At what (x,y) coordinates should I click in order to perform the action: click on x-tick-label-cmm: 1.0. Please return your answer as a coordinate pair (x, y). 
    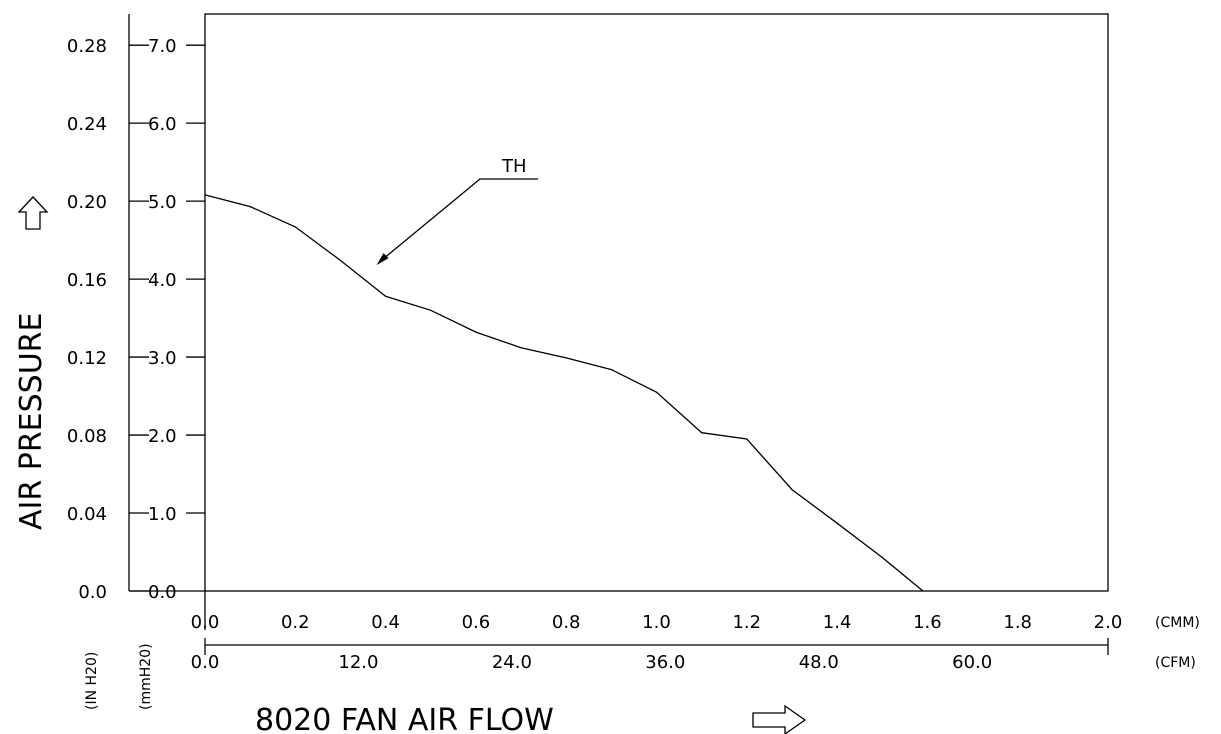
    Looking at the image, I should click on (656, 622).